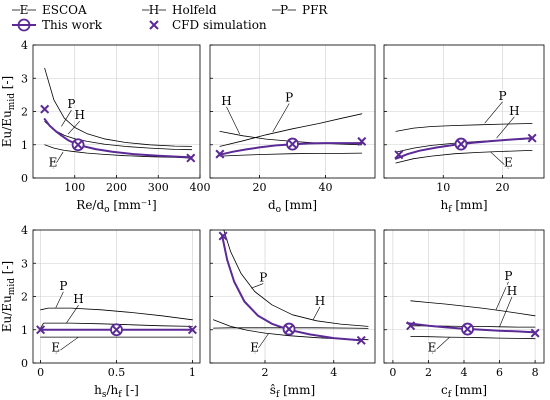 This screenshot has height=400, width=550. I want to click on legend-escoa: E ESCOA, so click(49, 10).